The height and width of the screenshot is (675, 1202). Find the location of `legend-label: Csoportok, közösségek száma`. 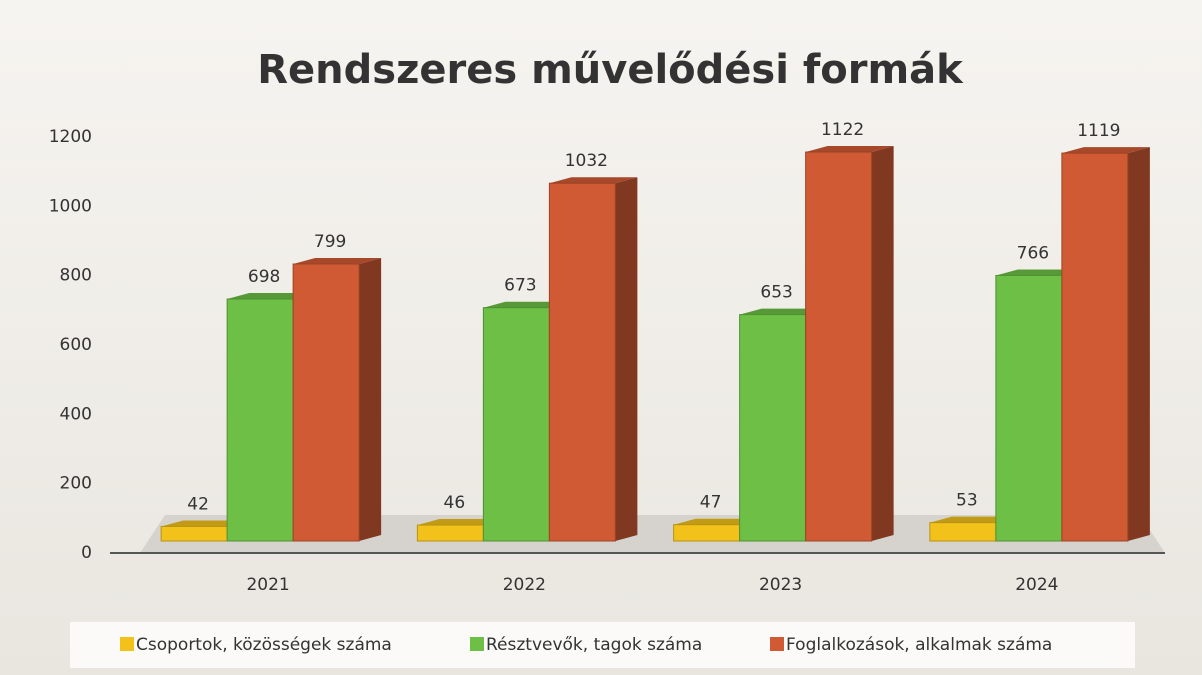

legend-label: Csoportok, közösségek száma is located at coordinates (264, 645).